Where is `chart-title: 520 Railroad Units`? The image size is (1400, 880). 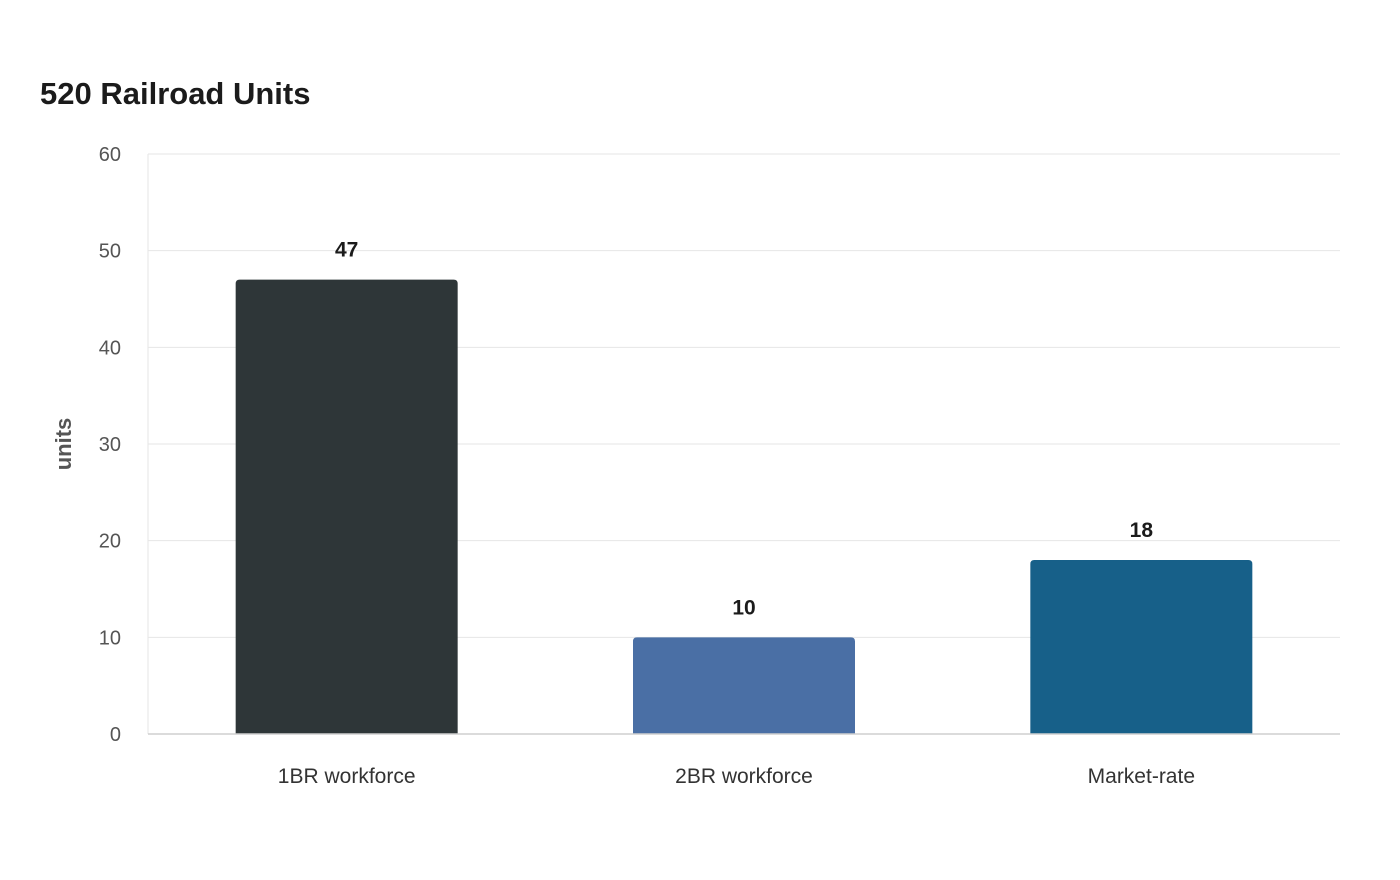
chart-title: 520 Railroad Units is located at coordinates (175, 93).